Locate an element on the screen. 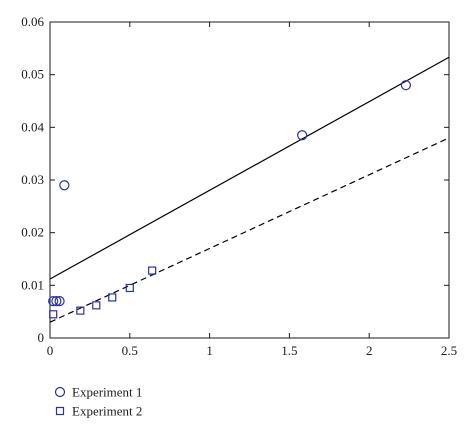 This screenshot has width=474, height=445. legend-marker-circle is located at coordinates (60, 392).